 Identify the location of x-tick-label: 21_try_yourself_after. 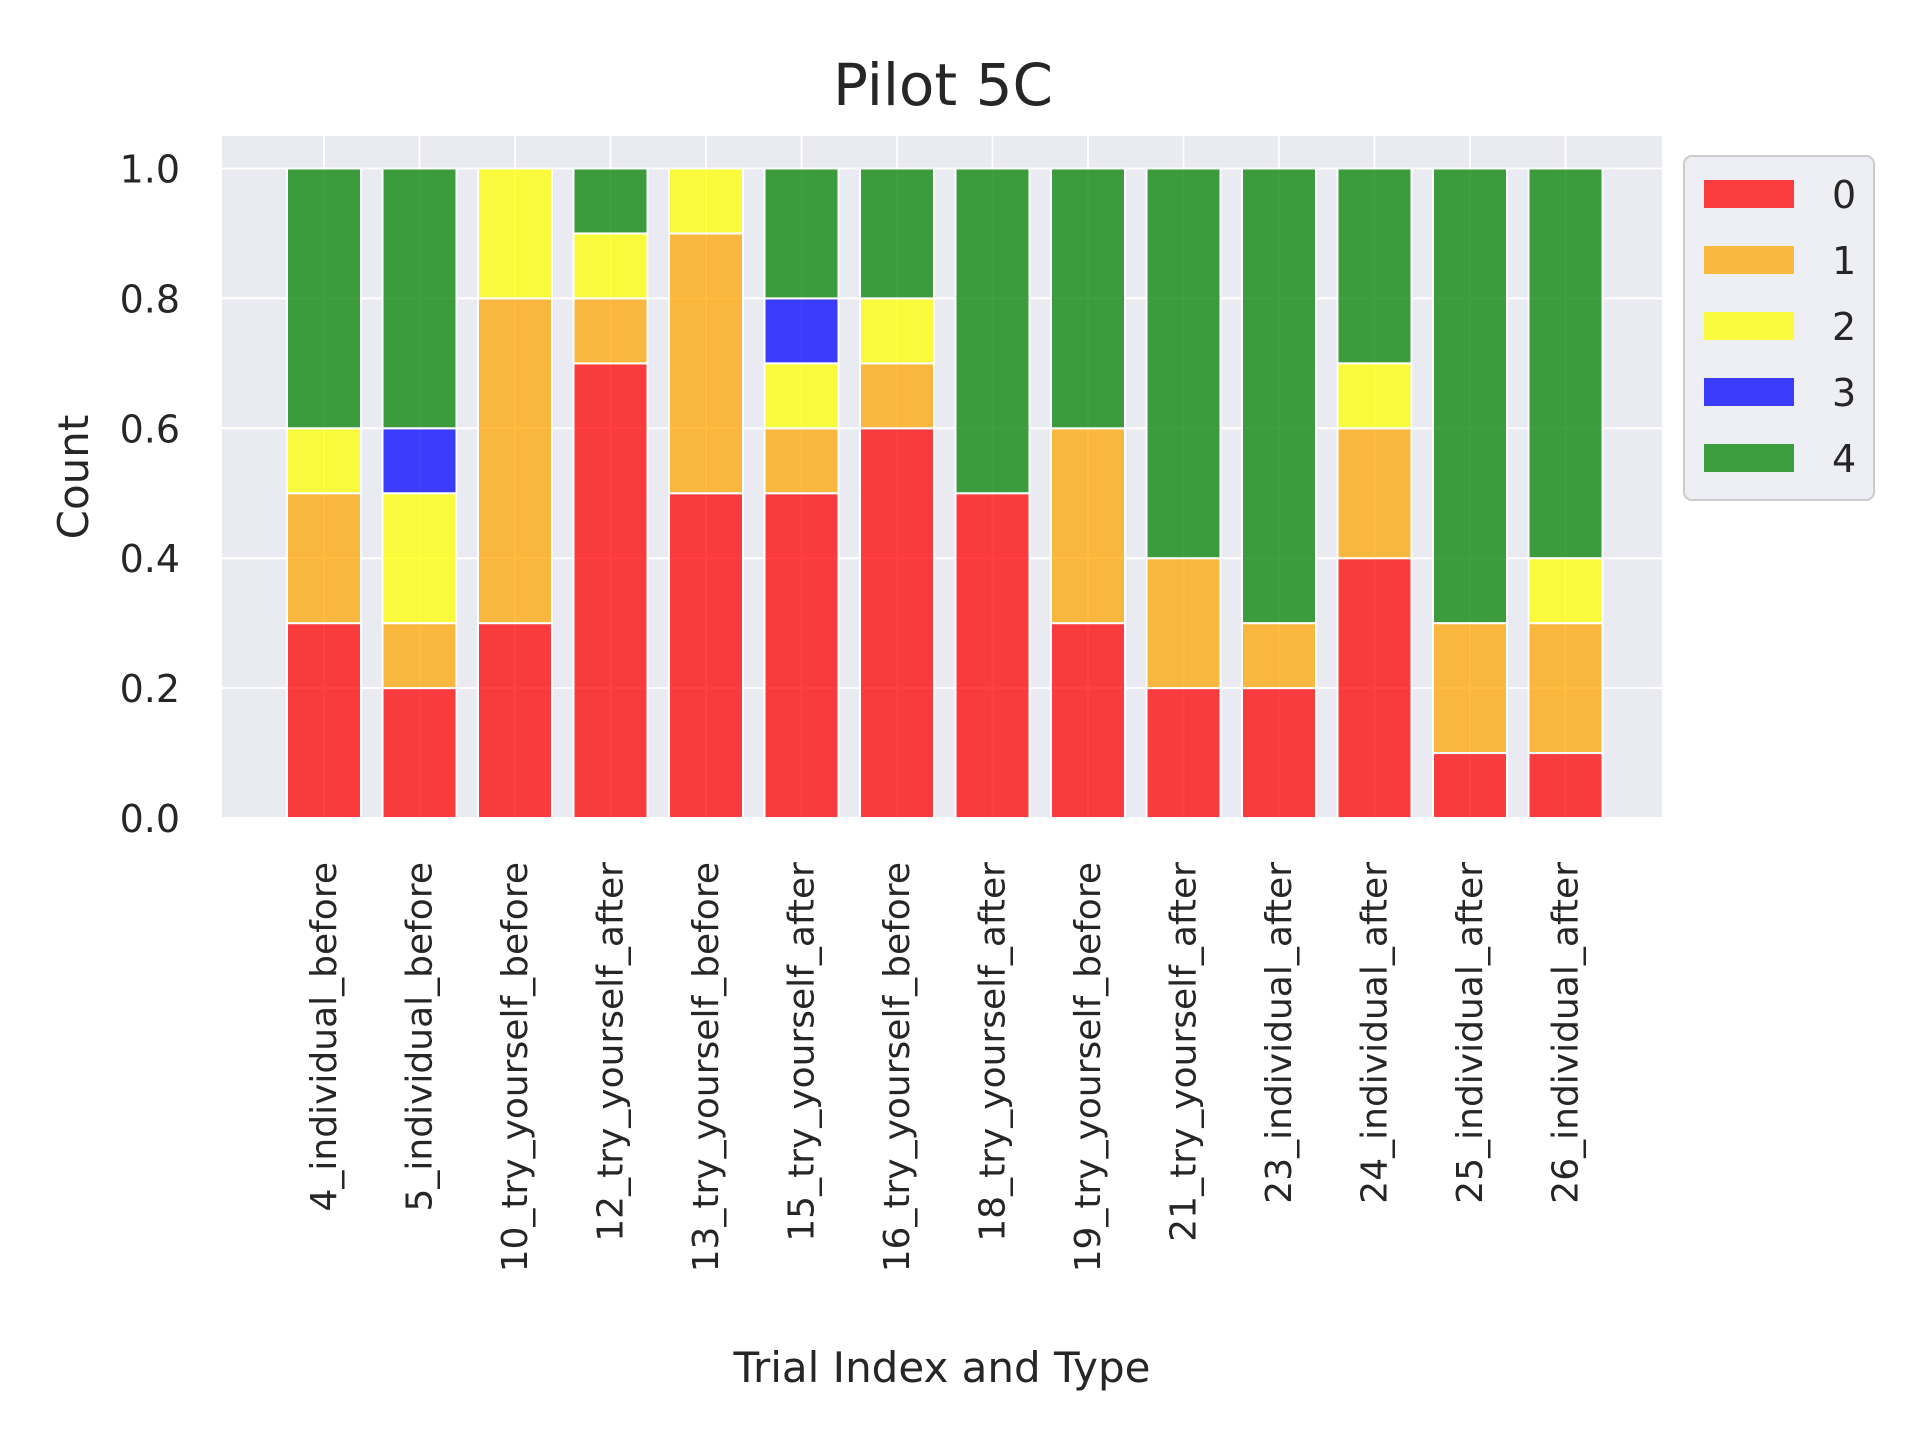
(1184, 1052).